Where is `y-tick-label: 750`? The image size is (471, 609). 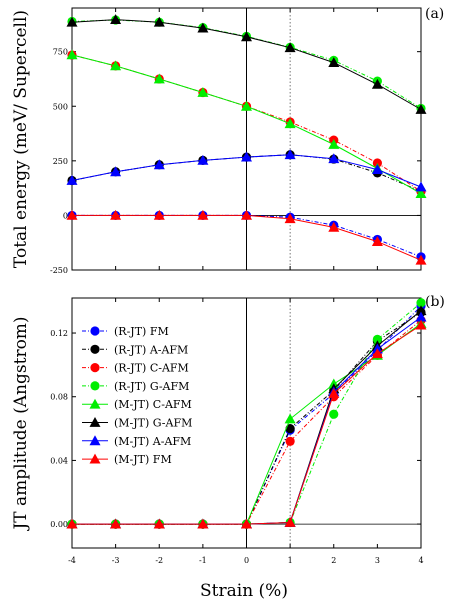 y-tick-label: 750 is located at coordinates (60, 52).